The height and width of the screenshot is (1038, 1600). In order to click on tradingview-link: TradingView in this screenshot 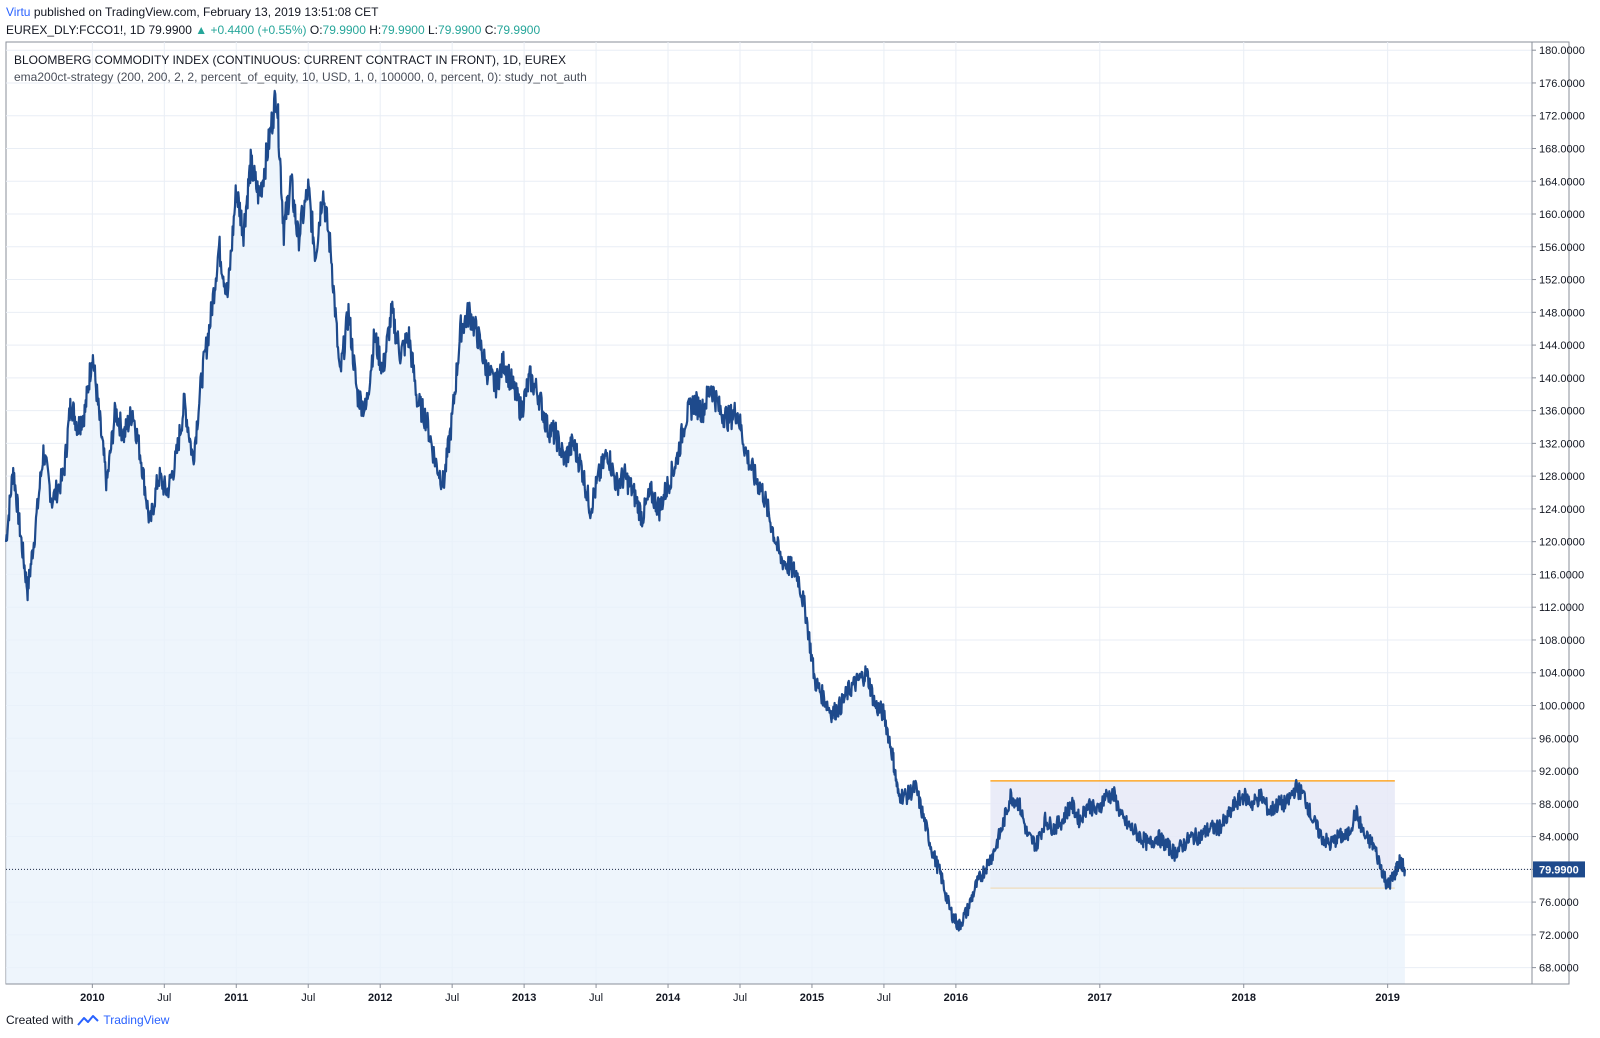, I will do `click(136, 1020)`.